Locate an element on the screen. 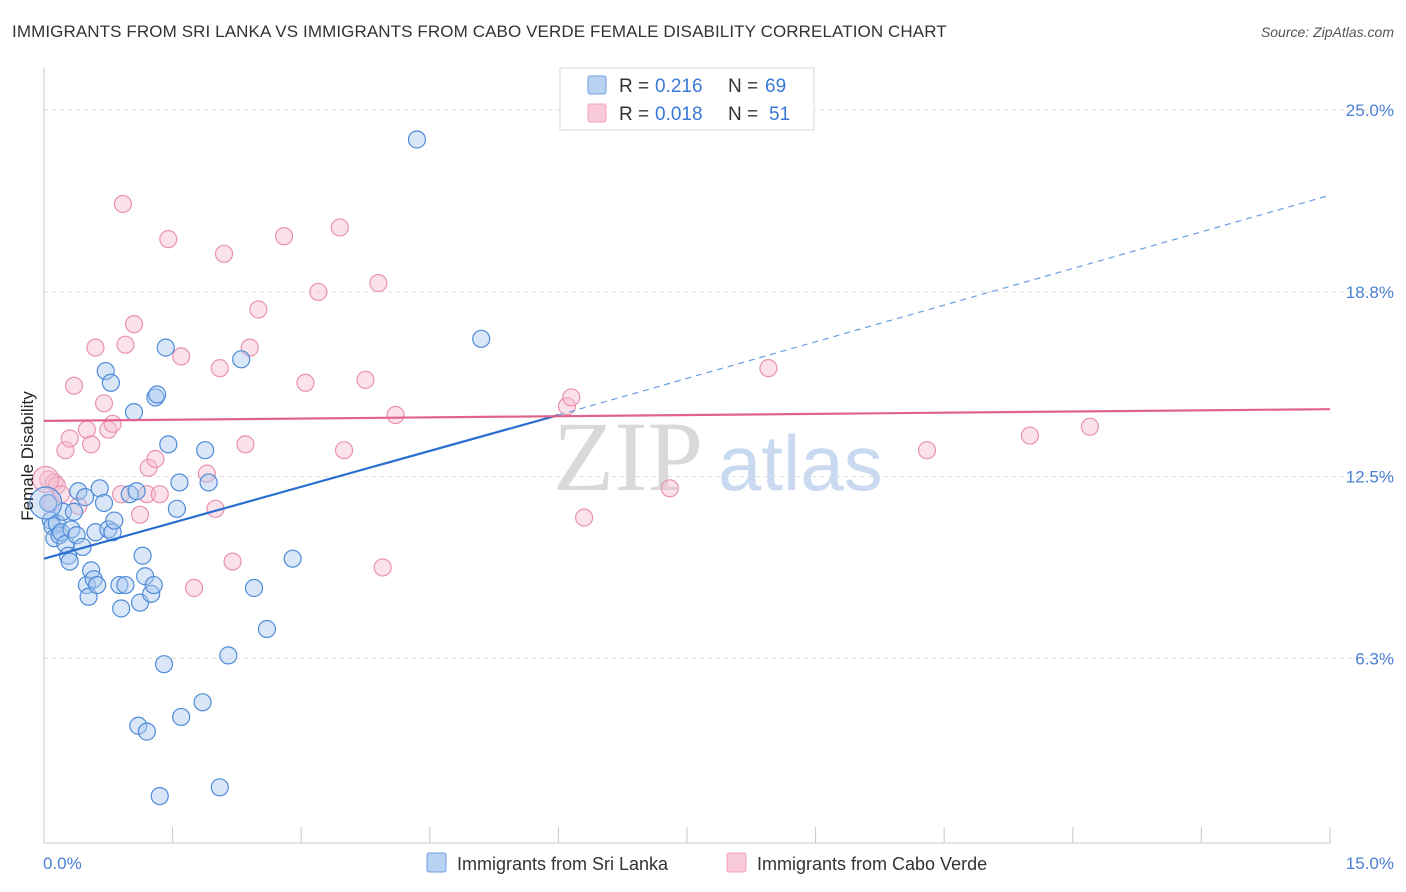 The width and height of the screenshot is (1406, 892). legend-n-value-2: 51 is located at coordinates (779, 114).